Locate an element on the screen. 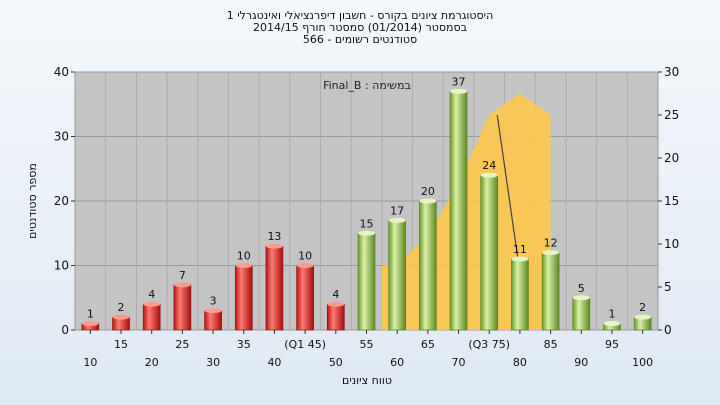  title-line-3: סטודנטים רשומים - 566 is located at coordinates (360, 39).